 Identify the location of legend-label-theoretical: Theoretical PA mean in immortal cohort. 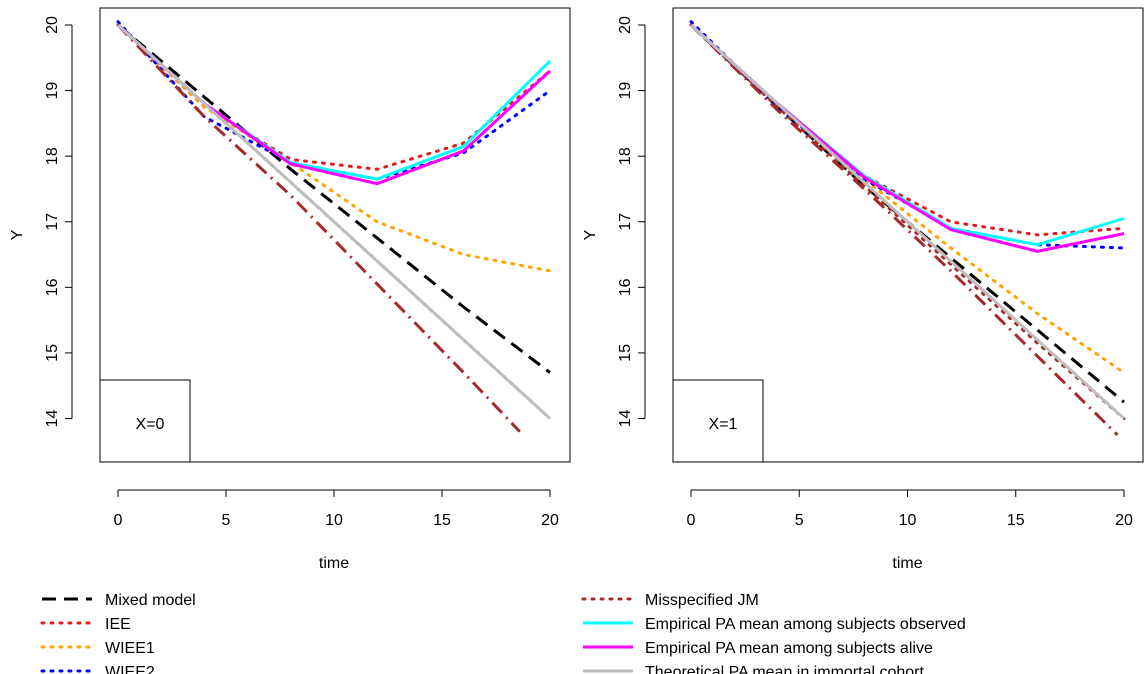
(784, 669).